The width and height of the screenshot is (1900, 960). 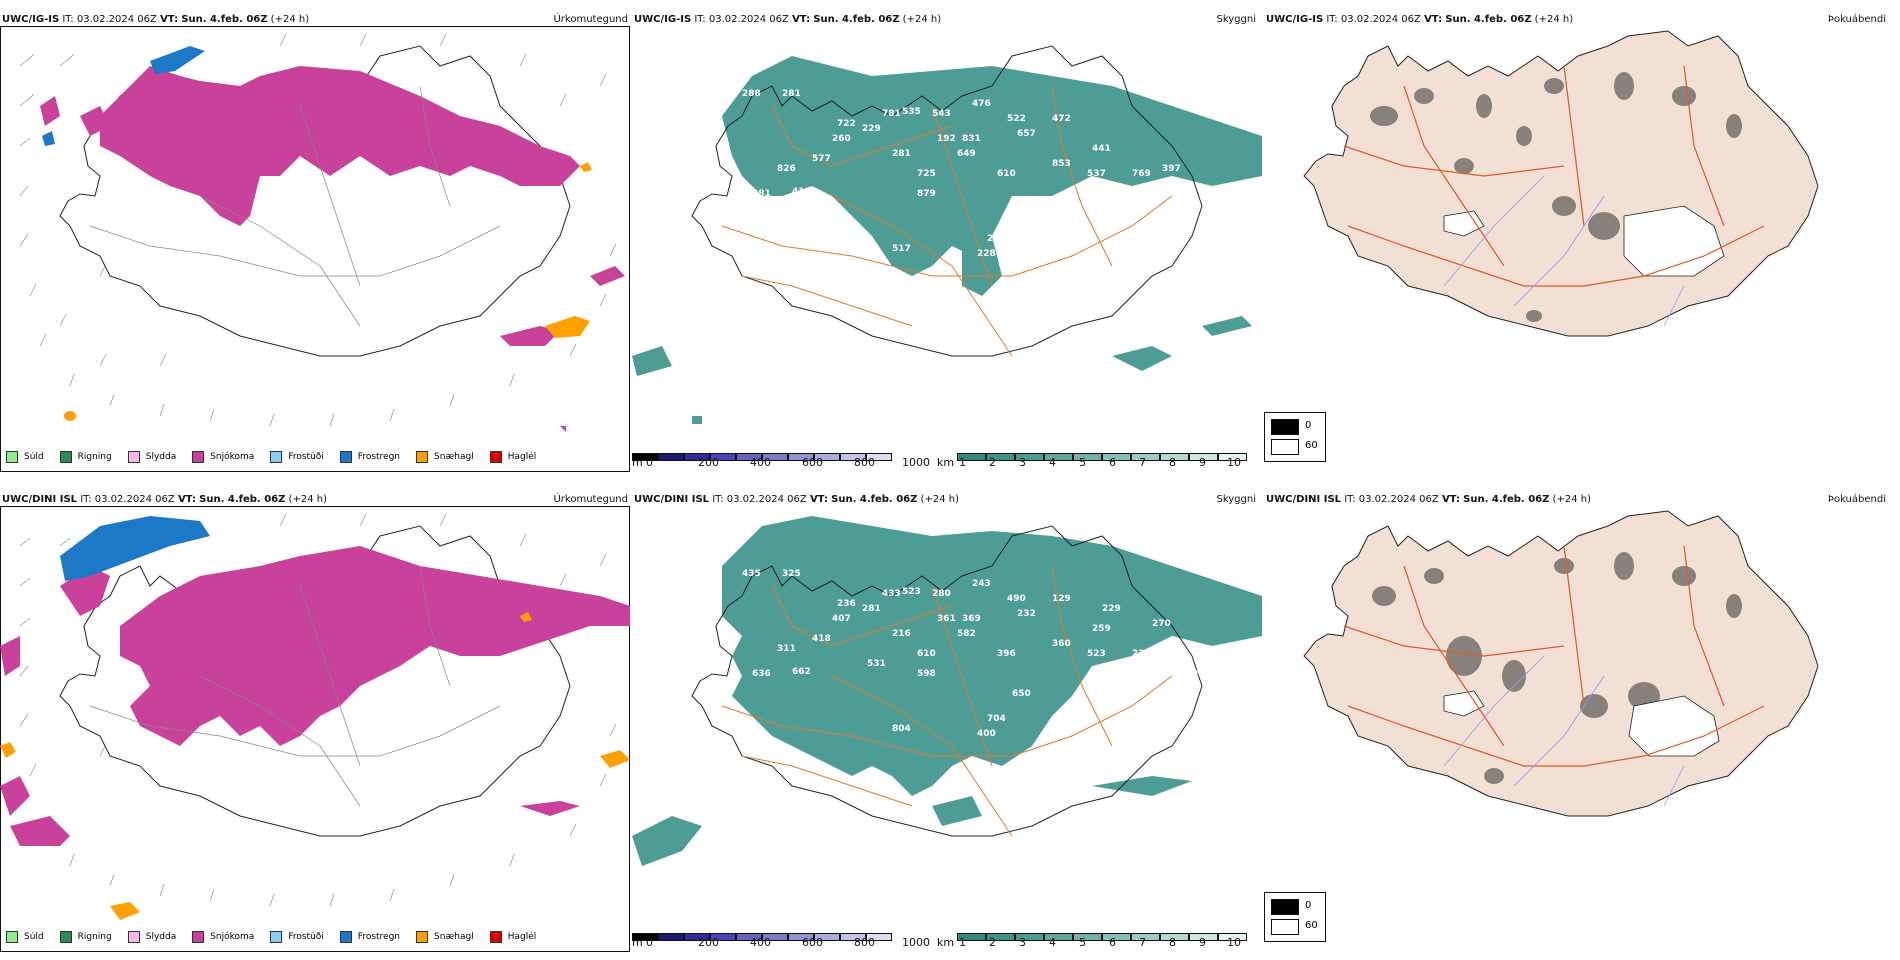 What do you see at coordinates (1101, 629) in the screenshot?
I see `cloud-base-label: 259` at bounding box center [1101, 629].